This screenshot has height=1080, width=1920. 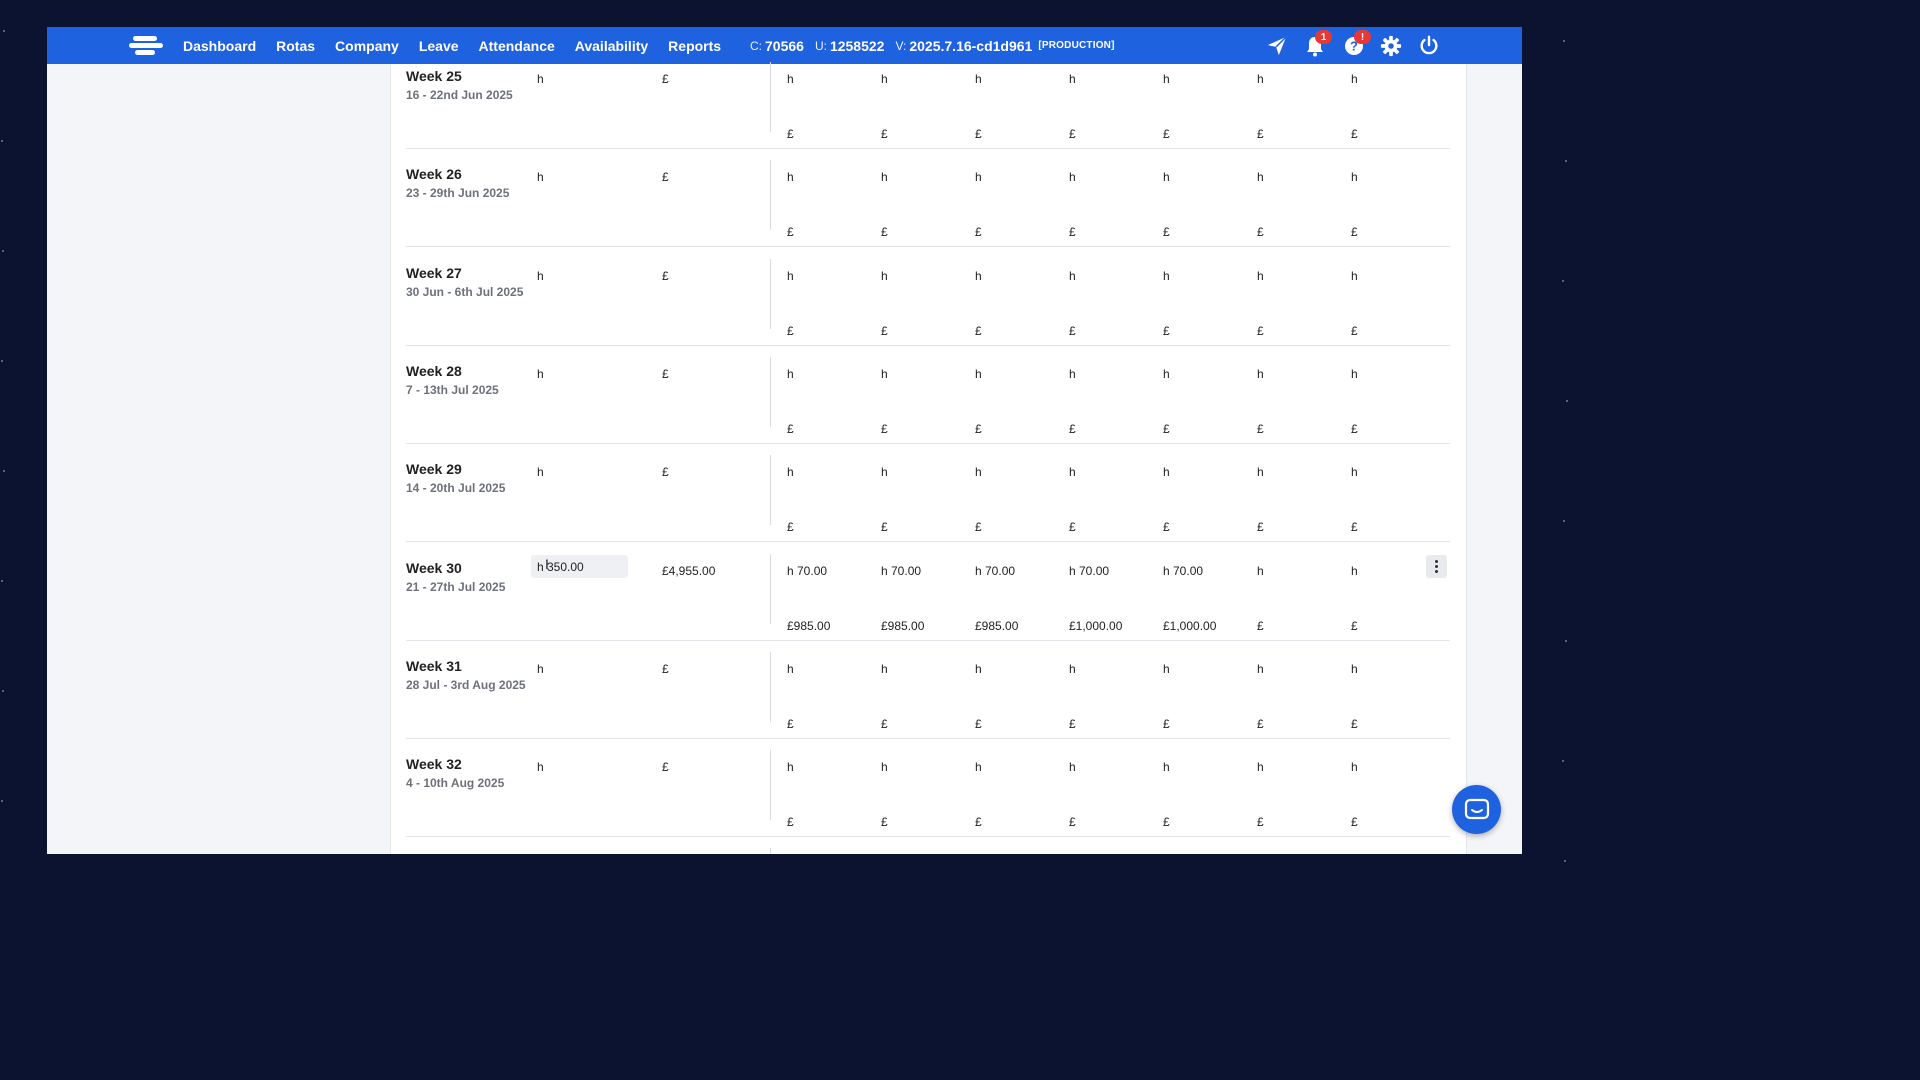 What do you see at coordinates (1356, 44) in the screenshot?
I see `help-icon: ? !` at bounding box center [1356, 44].